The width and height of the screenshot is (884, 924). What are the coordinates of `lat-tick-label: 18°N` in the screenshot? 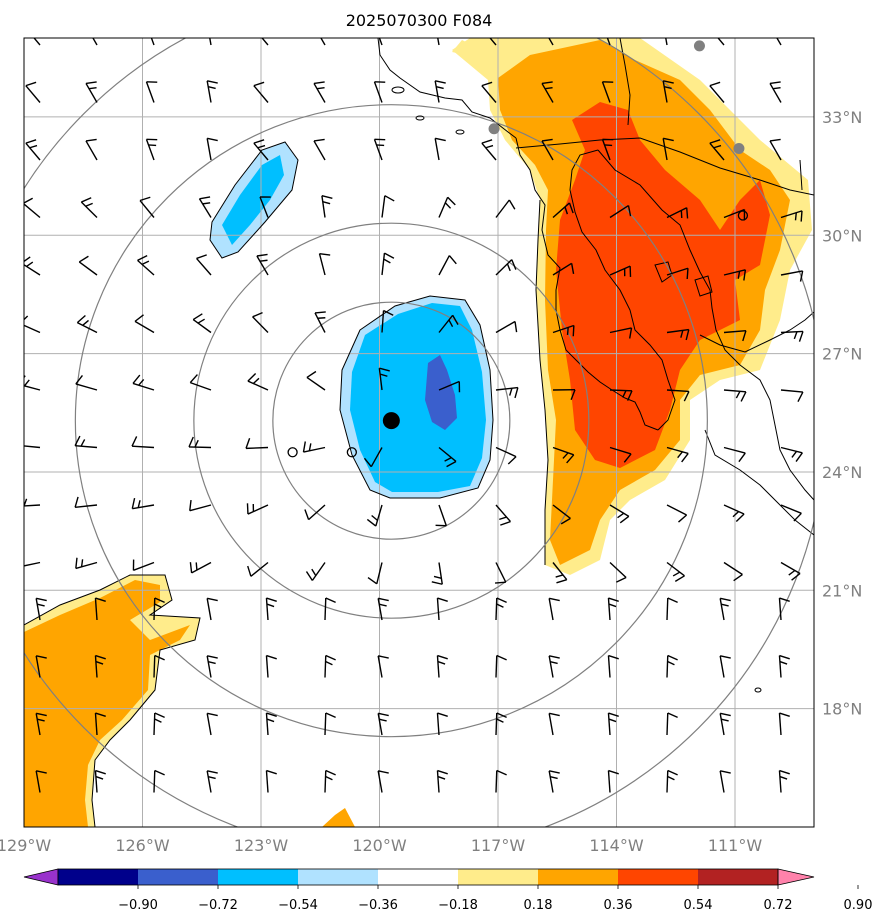 It's located at (842, 709).